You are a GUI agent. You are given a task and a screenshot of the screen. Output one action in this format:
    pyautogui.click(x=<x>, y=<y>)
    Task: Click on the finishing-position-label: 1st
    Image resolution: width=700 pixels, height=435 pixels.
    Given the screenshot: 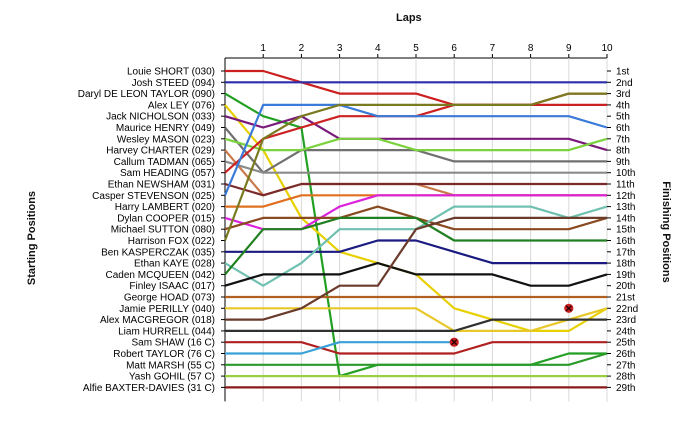 What is the action you would take?
    pyautogui.click(x=623, y=72)
    